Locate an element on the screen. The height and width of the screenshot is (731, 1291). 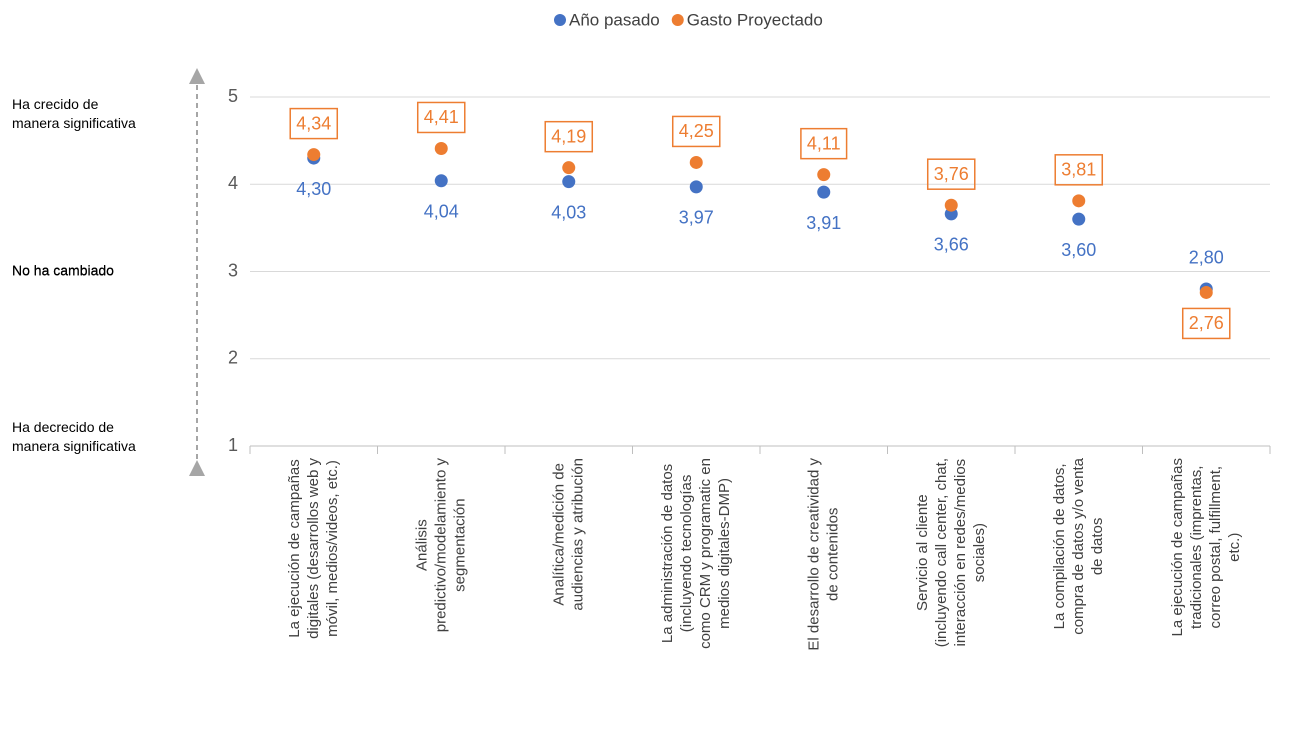
data-label: 4,11 is located at coordinates (824, 143).